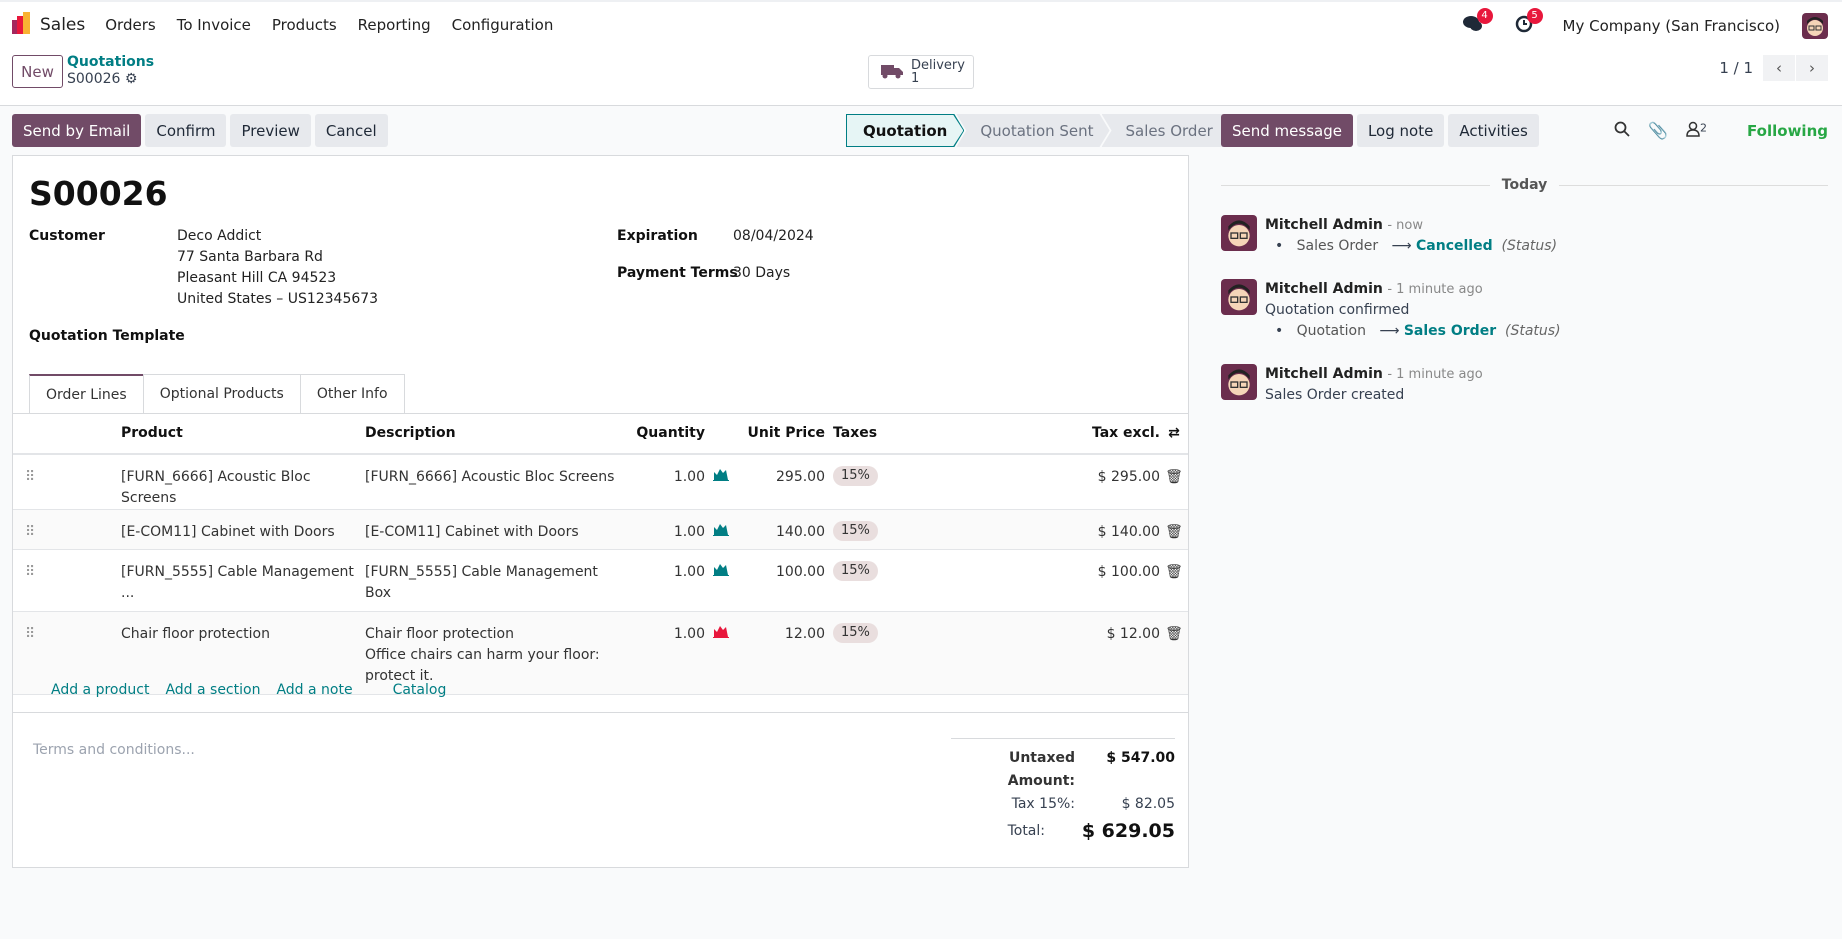 The image size is (1842, 939). I want to click on pager-next-button: ›, so click(1812, 68).